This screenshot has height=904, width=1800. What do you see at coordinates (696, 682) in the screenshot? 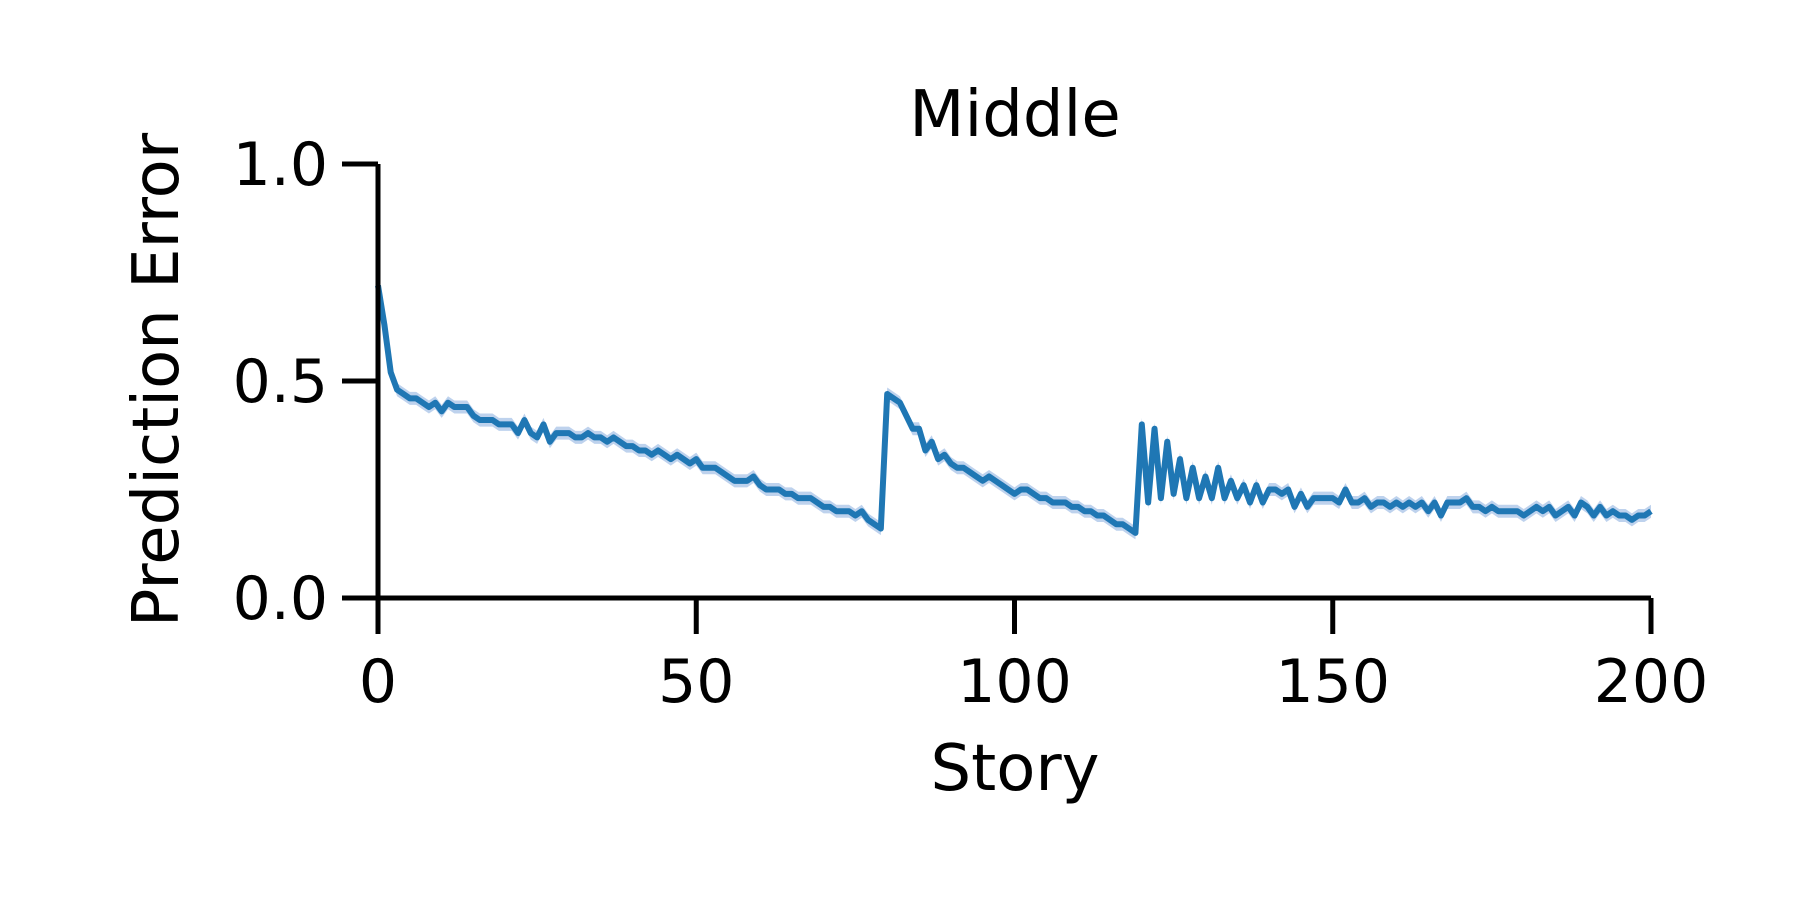
I see `x-tick-label: 50` at bounding box center [696, 682].